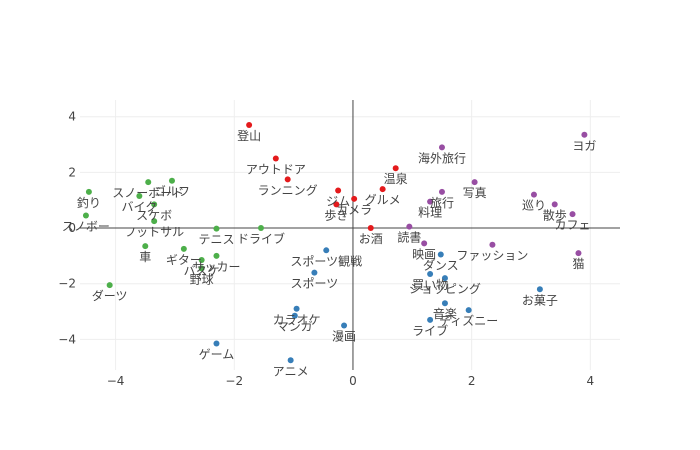 The image size is (700, 450). I want to click on point-label: カメラ, so click(354, 210).